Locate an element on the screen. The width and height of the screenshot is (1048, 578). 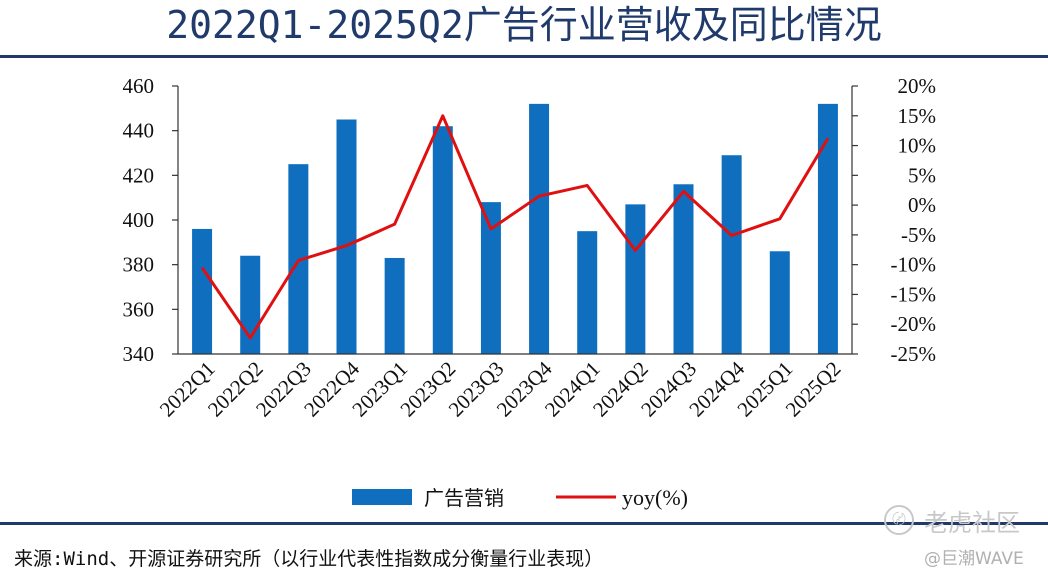
bar-2023Q2 is located at coordinates (442, 240).